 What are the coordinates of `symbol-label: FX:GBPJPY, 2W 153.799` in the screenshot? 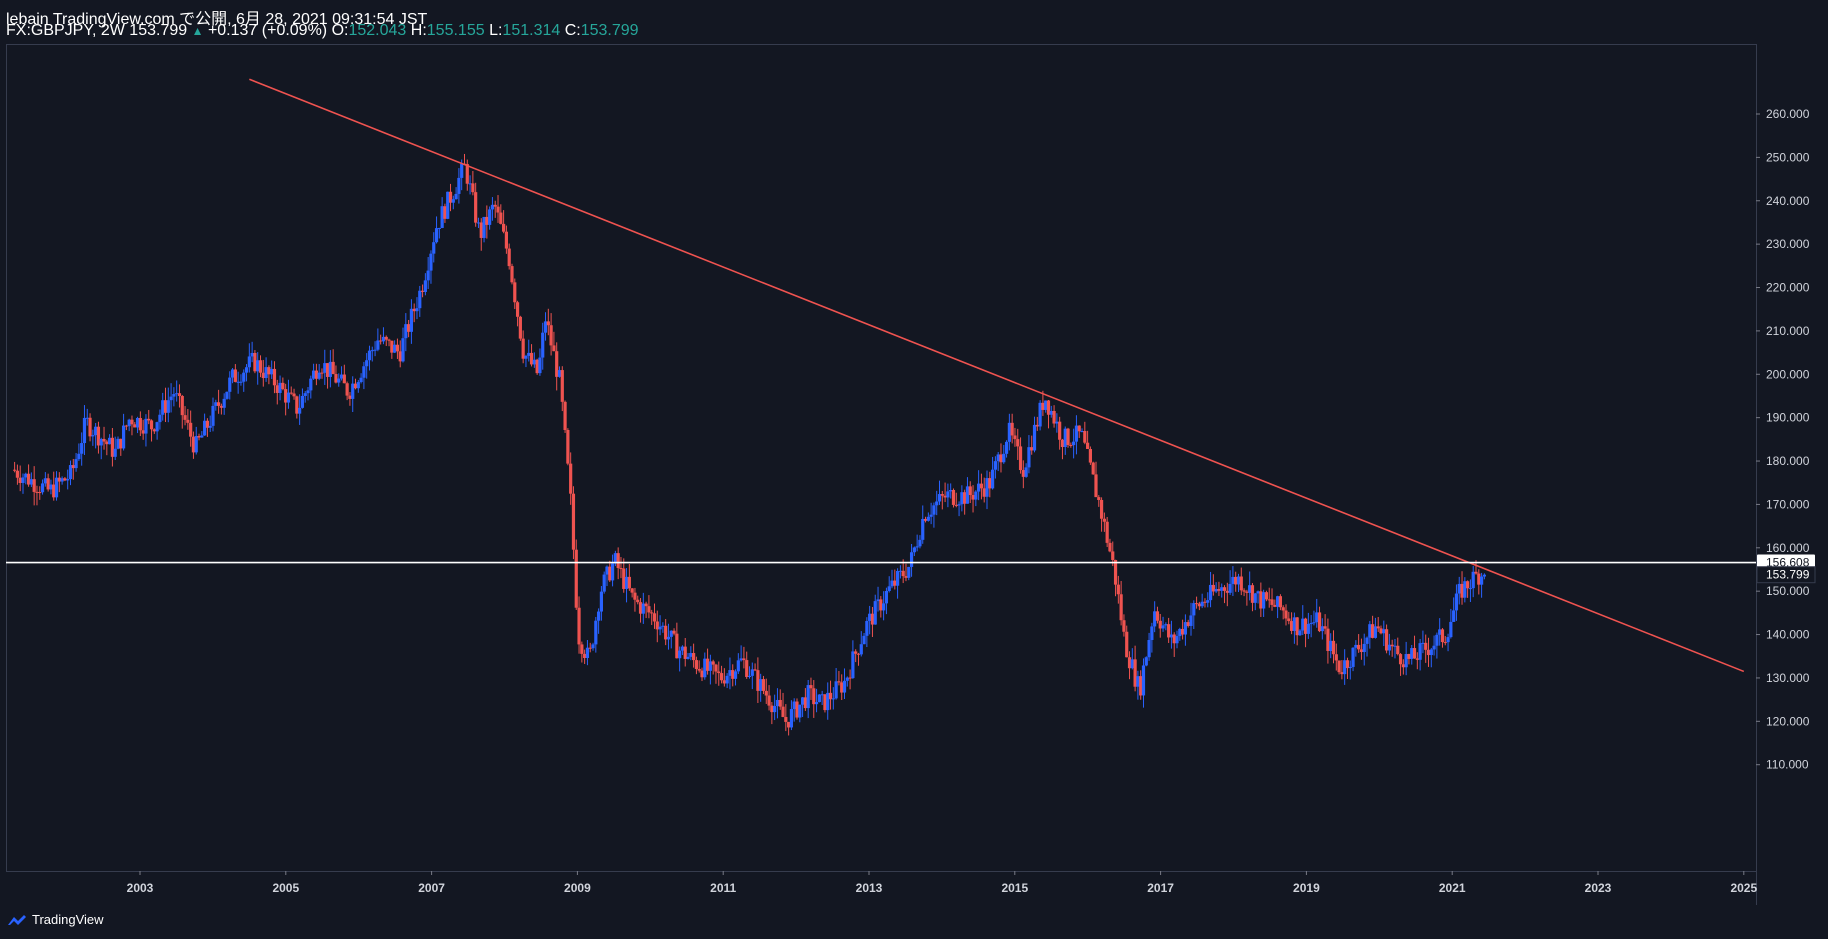 It's located at (97, 30).